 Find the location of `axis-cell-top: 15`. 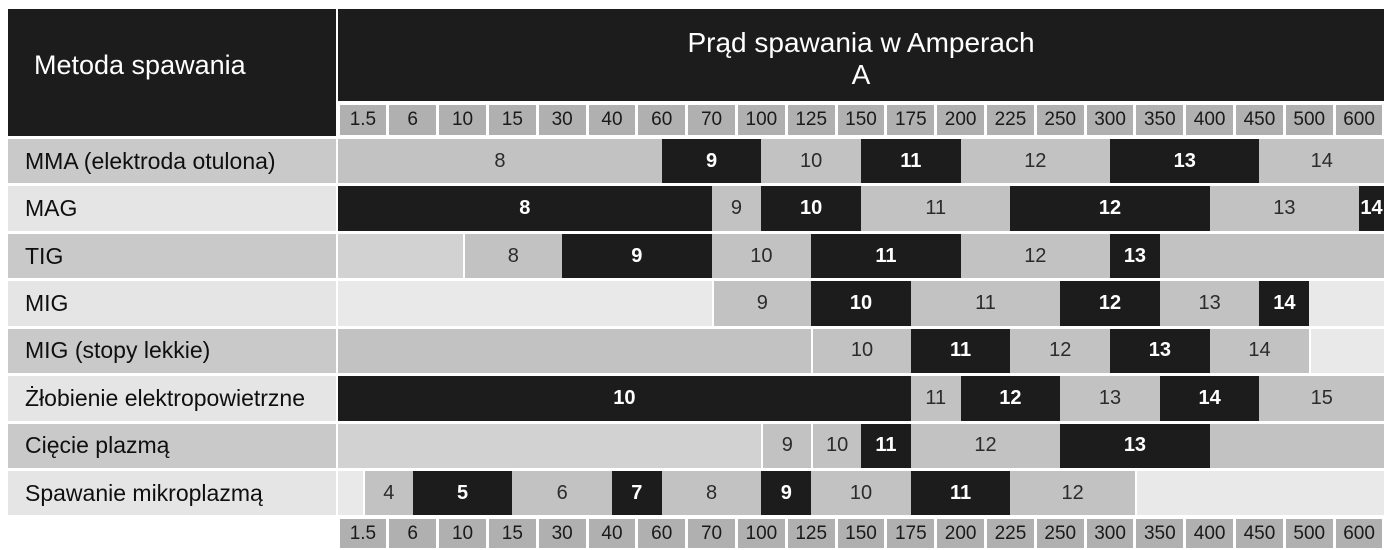

axis-cell-top: 15 is located at coordinates (512, 120).